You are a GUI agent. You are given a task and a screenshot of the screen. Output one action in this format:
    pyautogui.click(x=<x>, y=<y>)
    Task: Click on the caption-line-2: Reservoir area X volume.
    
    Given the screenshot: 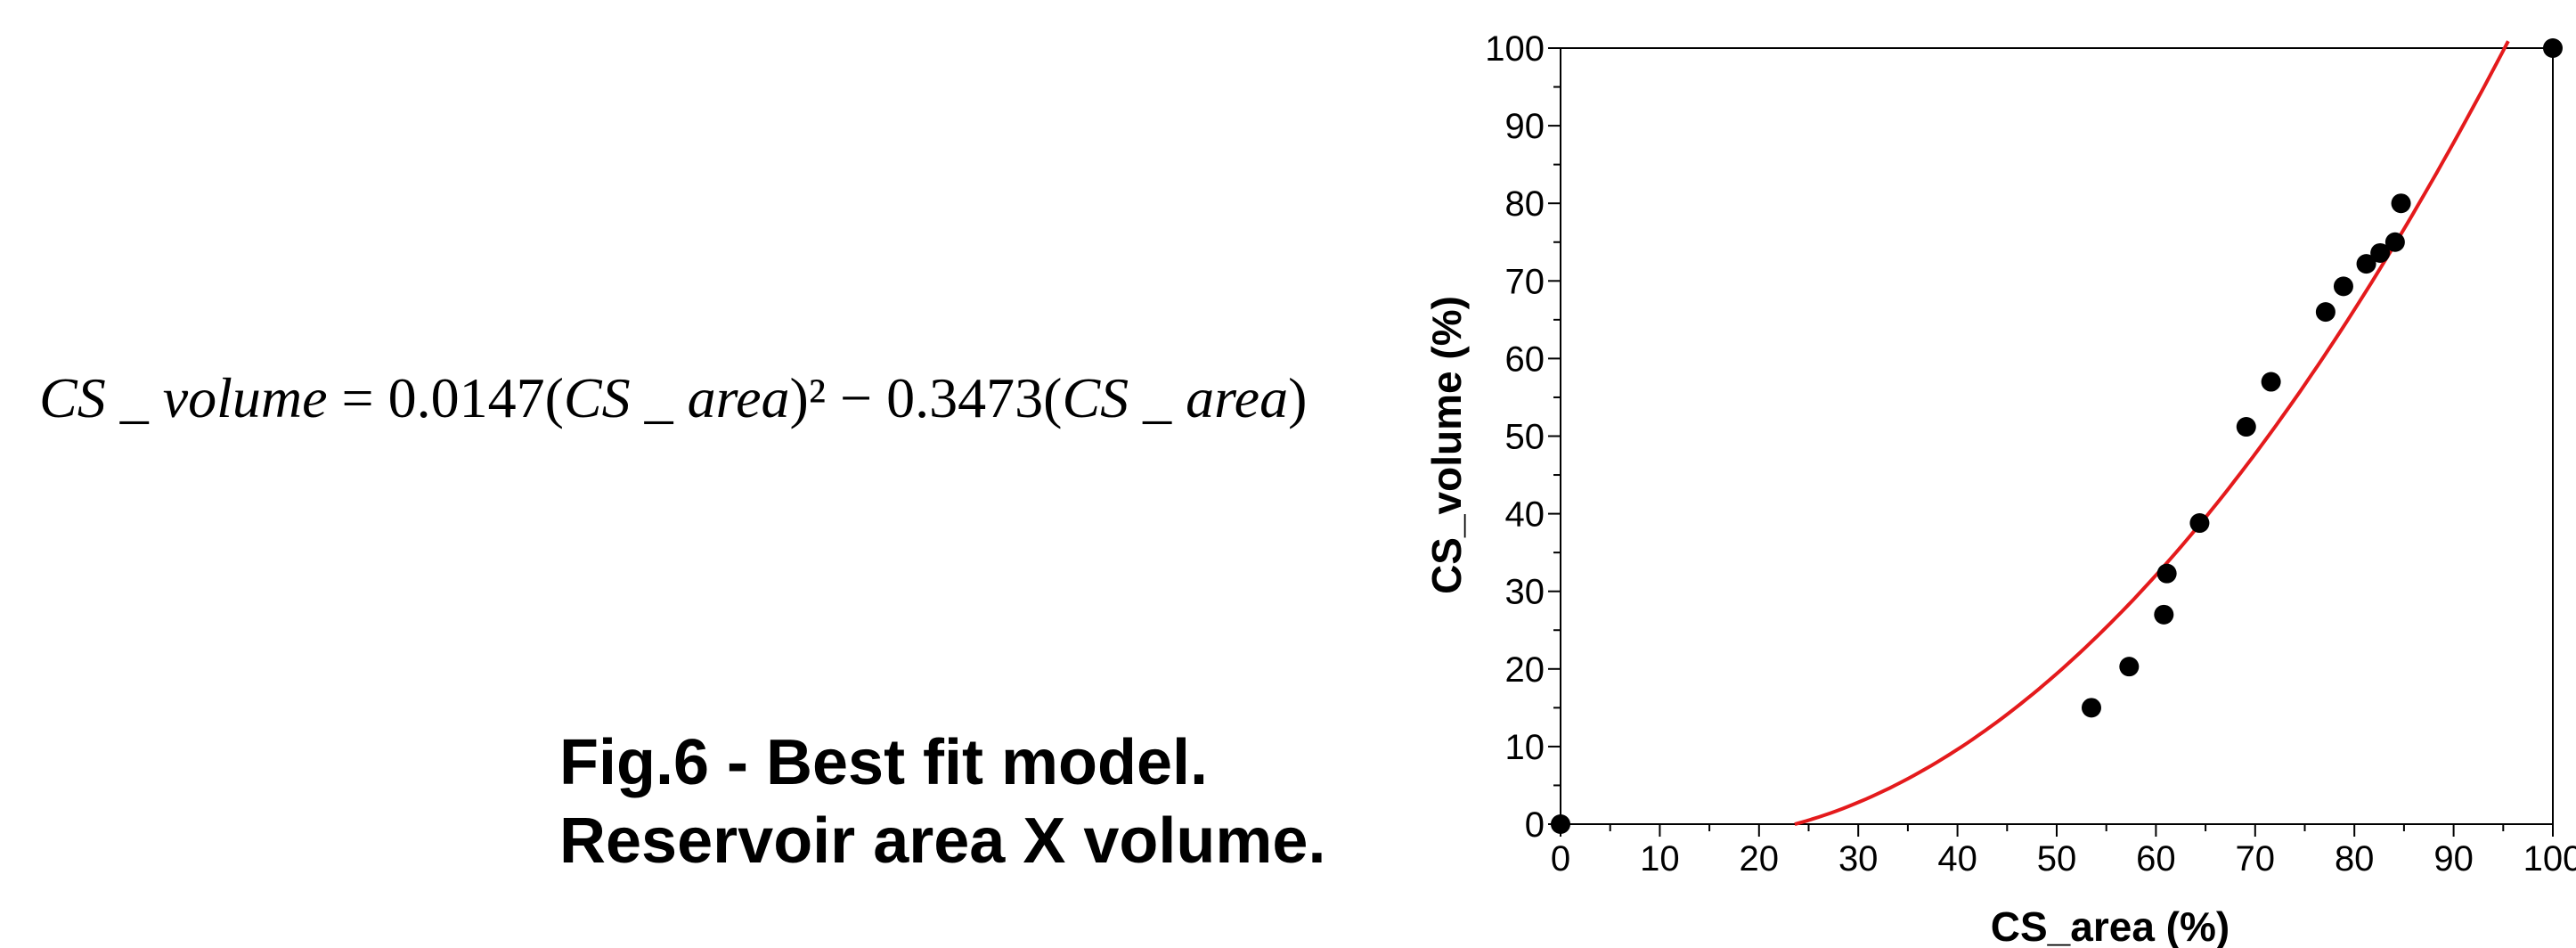 What is the action you would take?
    pyautogui.click(x=942, y=841)
    